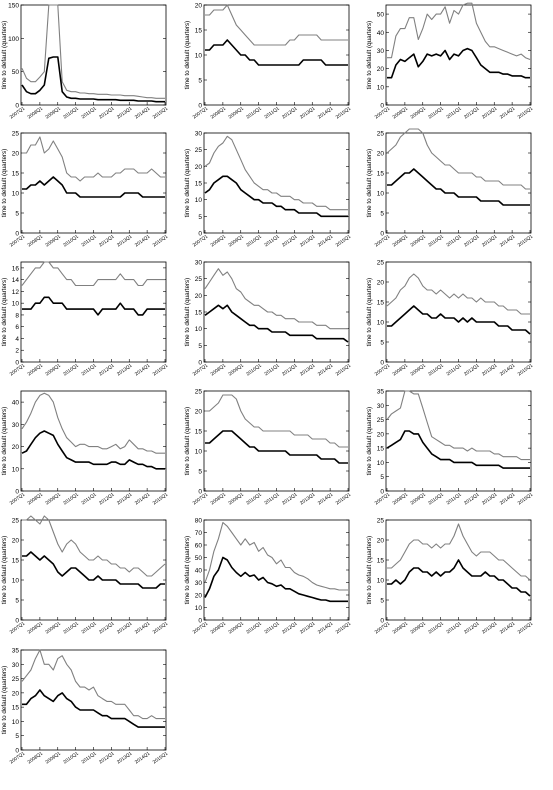  I want to click on y-tick-label: 6, so click(17, 327).